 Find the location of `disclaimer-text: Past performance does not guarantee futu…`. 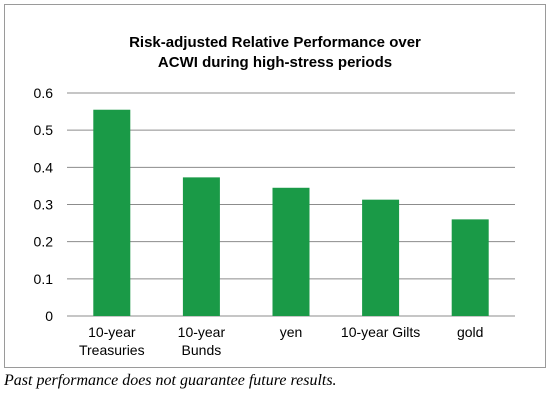

disclaimer-text: Past performance does not guarantee futu… is located at coordinates (170, 380).